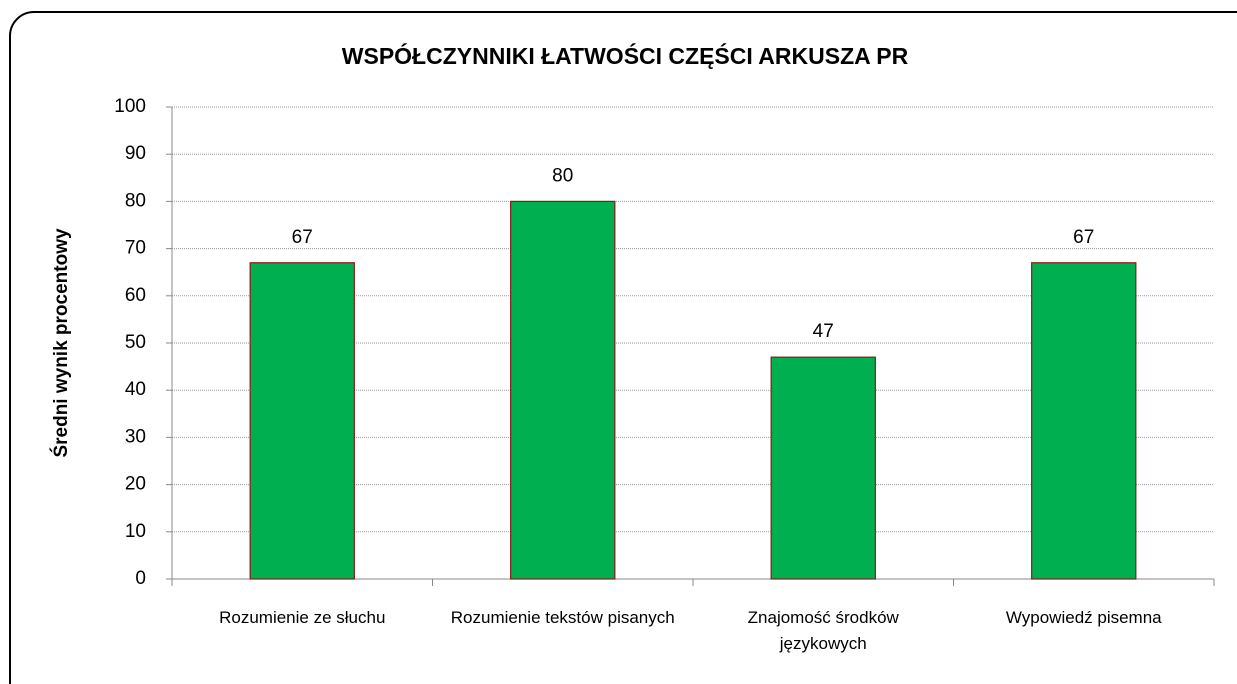  I want to click on y-tick-label: 60, so click(135, 295).